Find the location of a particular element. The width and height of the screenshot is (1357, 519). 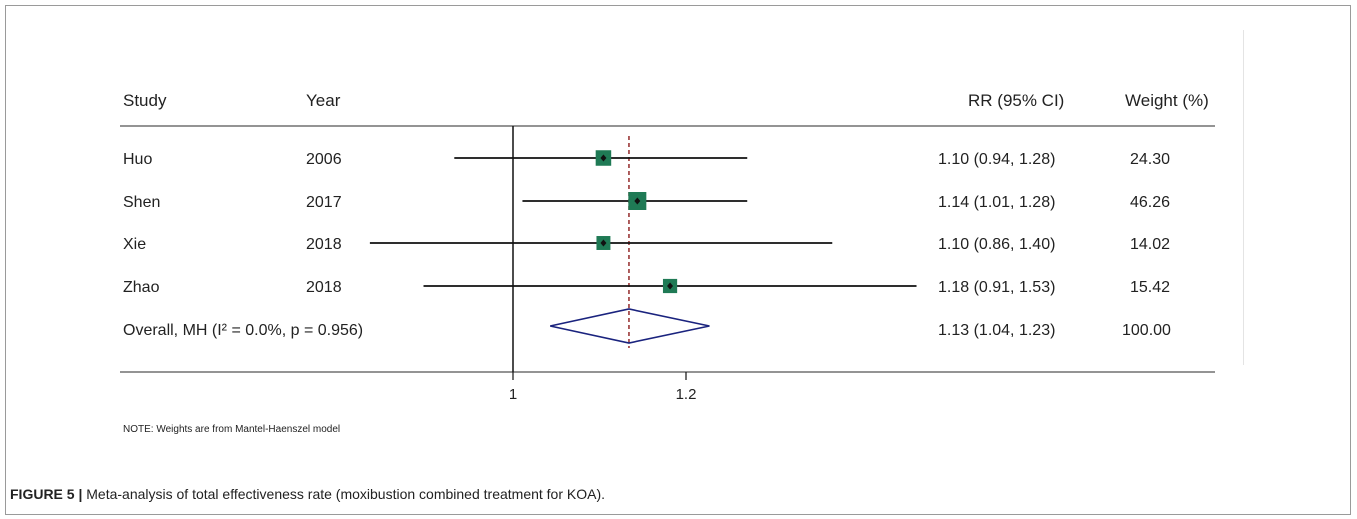

x-tick-label: 1.2 is located at coordinates (686, 394).